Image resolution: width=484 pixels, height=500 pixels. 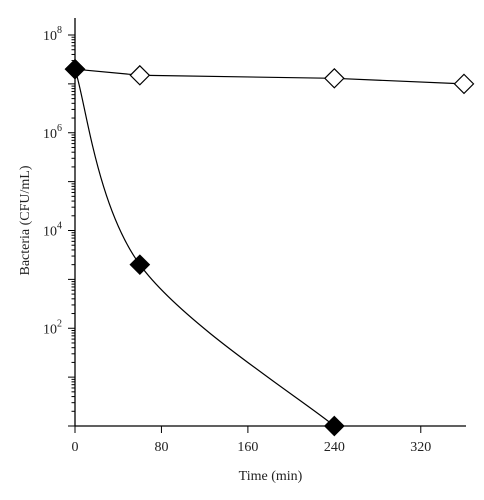 What do you see at coordinates (271, 476) in the screenshot?
I see `x-axis-title: Time (min)` at bounding box center [271, 476].